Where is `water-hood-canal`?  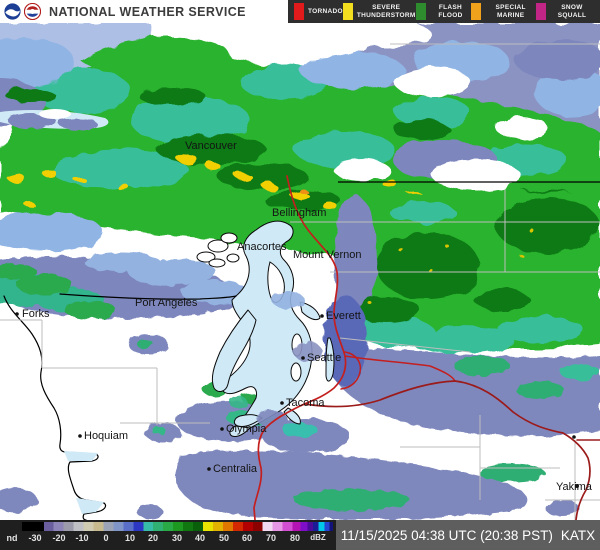 water-hood-canal is located at coordinates (234, 350).